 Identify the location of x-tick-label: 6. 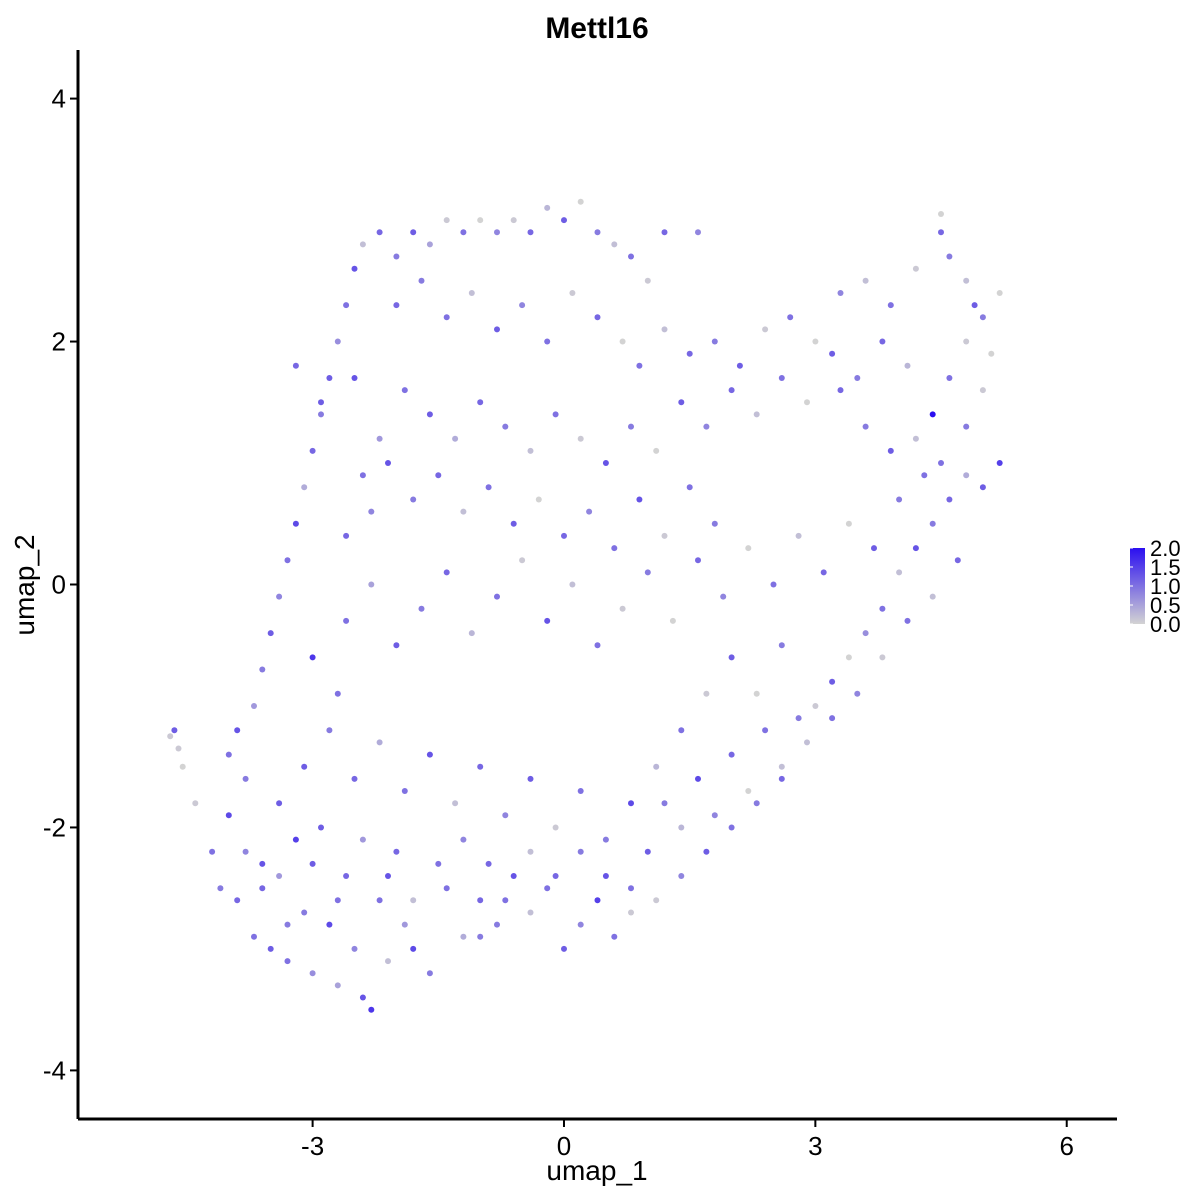
(1066, 1146).